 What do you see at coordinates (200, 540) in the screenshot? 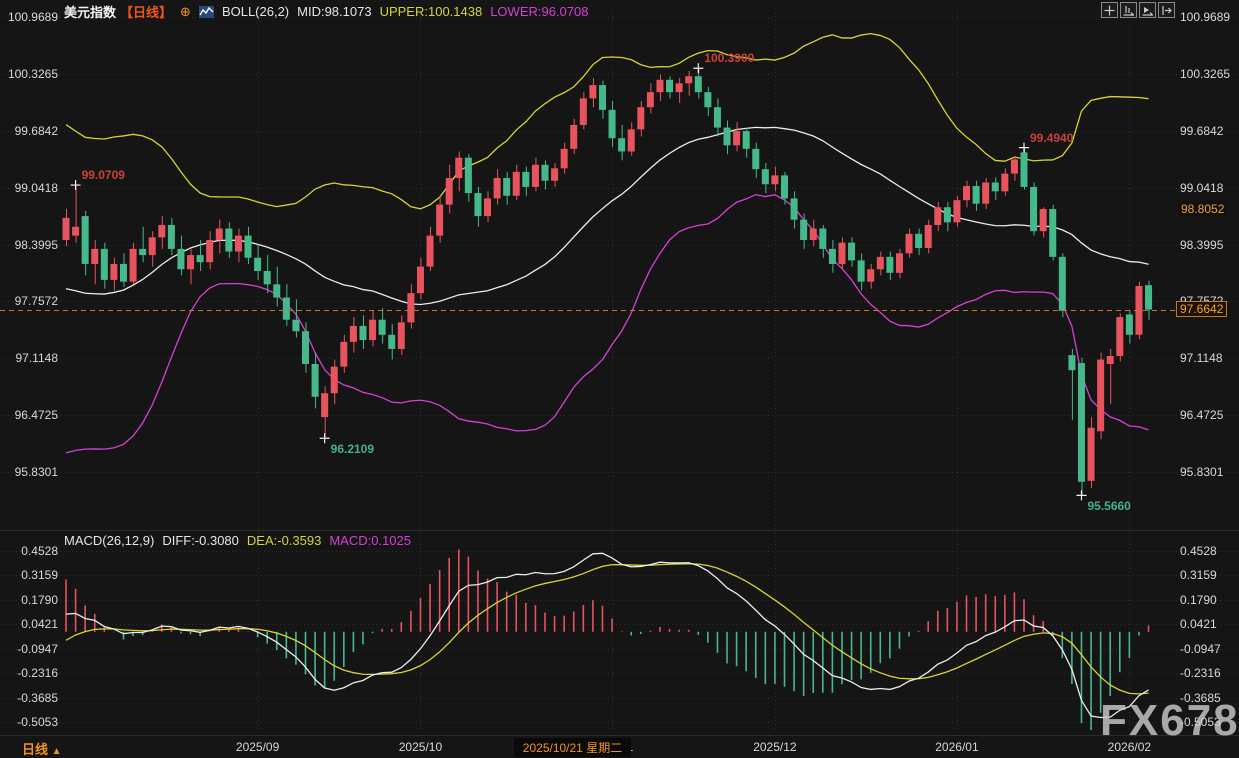
I see `macd-diff-value: DIFF:-0.3080` at bounding box center [200, 540].